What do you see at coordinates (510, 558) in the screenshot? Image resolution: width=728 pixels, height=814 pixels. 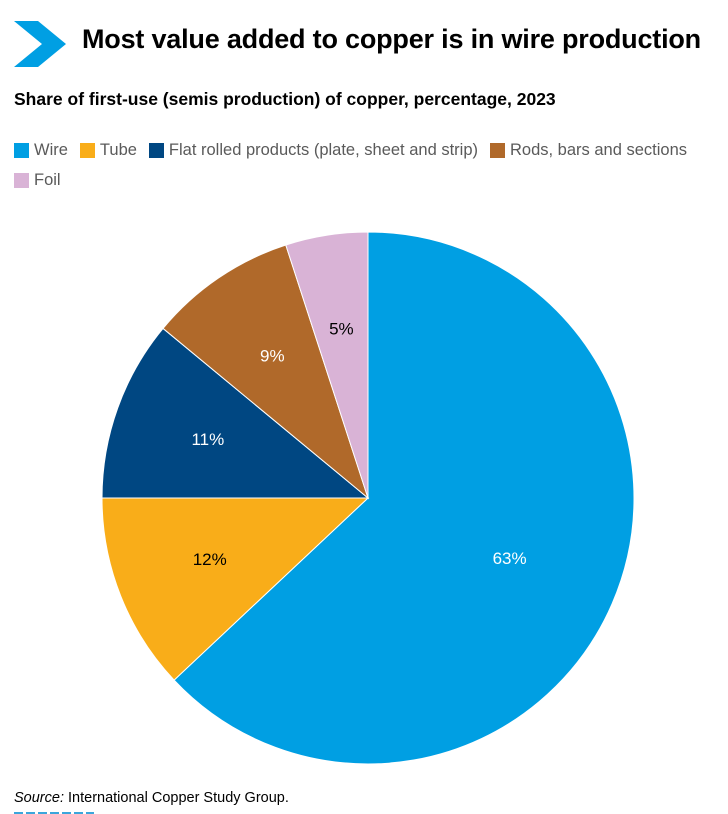 I see `slice-label: 63%` at bounding box center [510, 558].